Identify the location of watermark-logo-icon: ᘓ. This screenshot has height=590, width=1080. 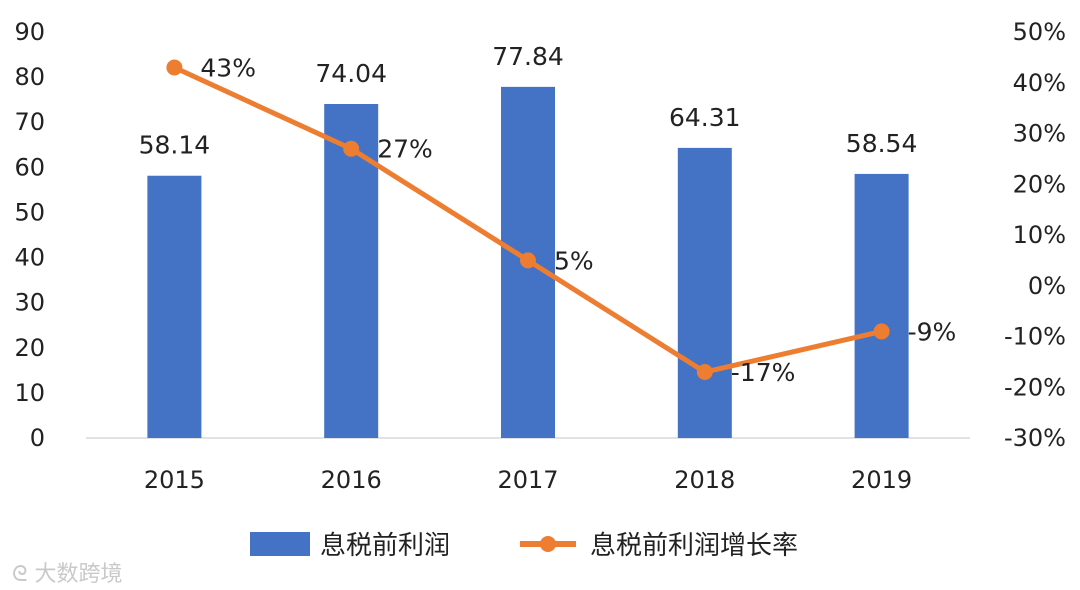
(20, 574).